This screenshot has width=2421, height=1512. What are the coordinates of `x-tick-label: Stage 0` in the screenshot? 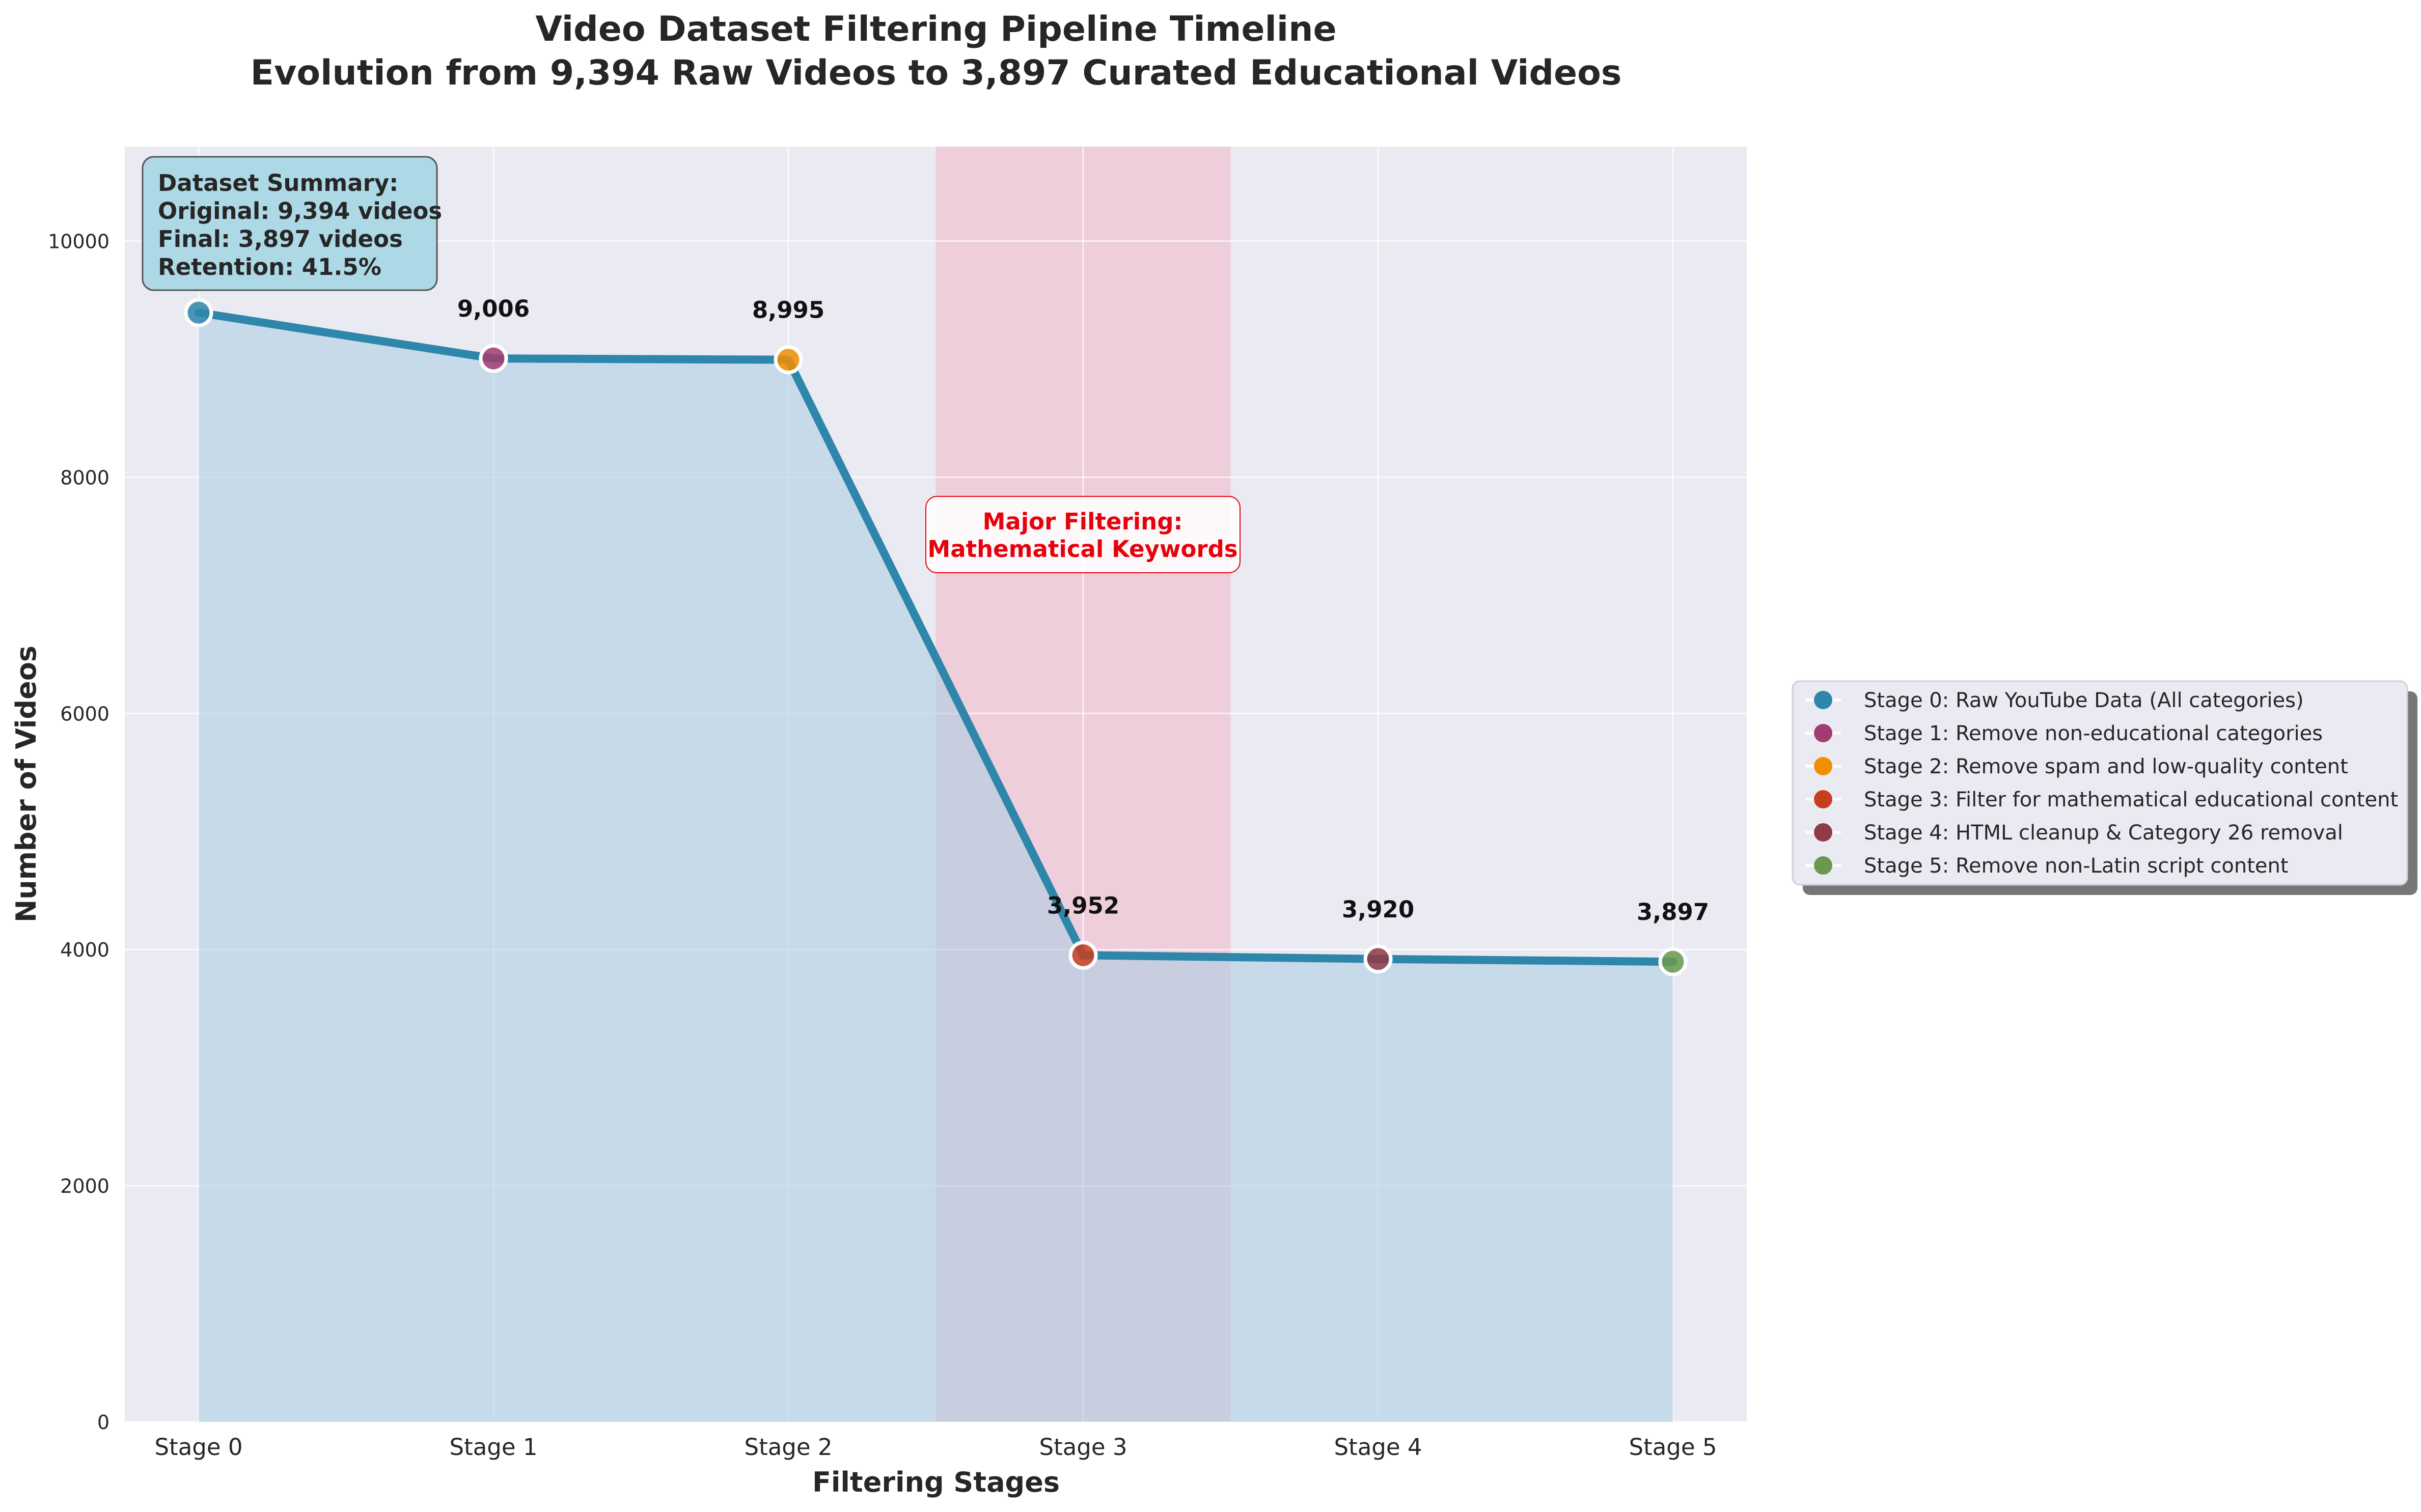 It's located at (199, 1447).